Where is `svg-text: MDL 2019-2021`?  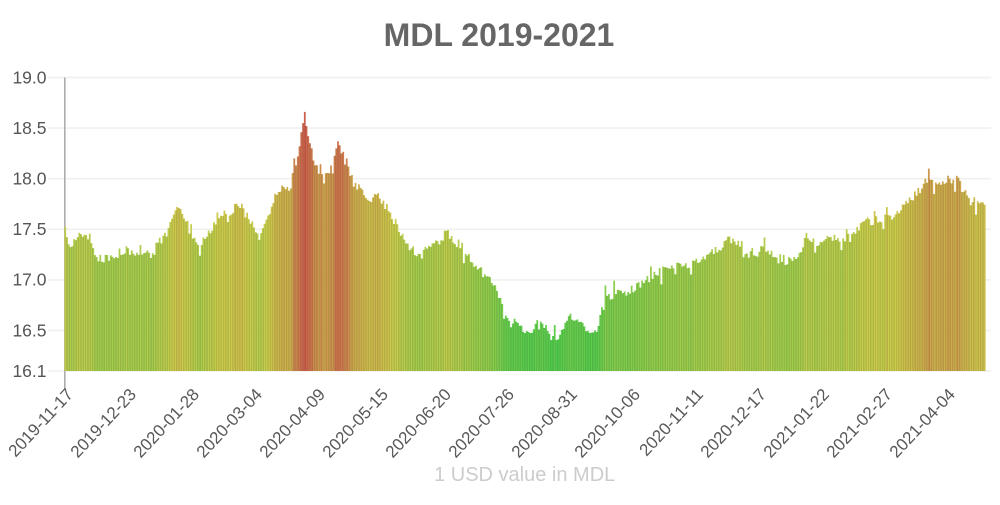 svg-text: MDL 2019-2021 is located at coordinates (499, 35).